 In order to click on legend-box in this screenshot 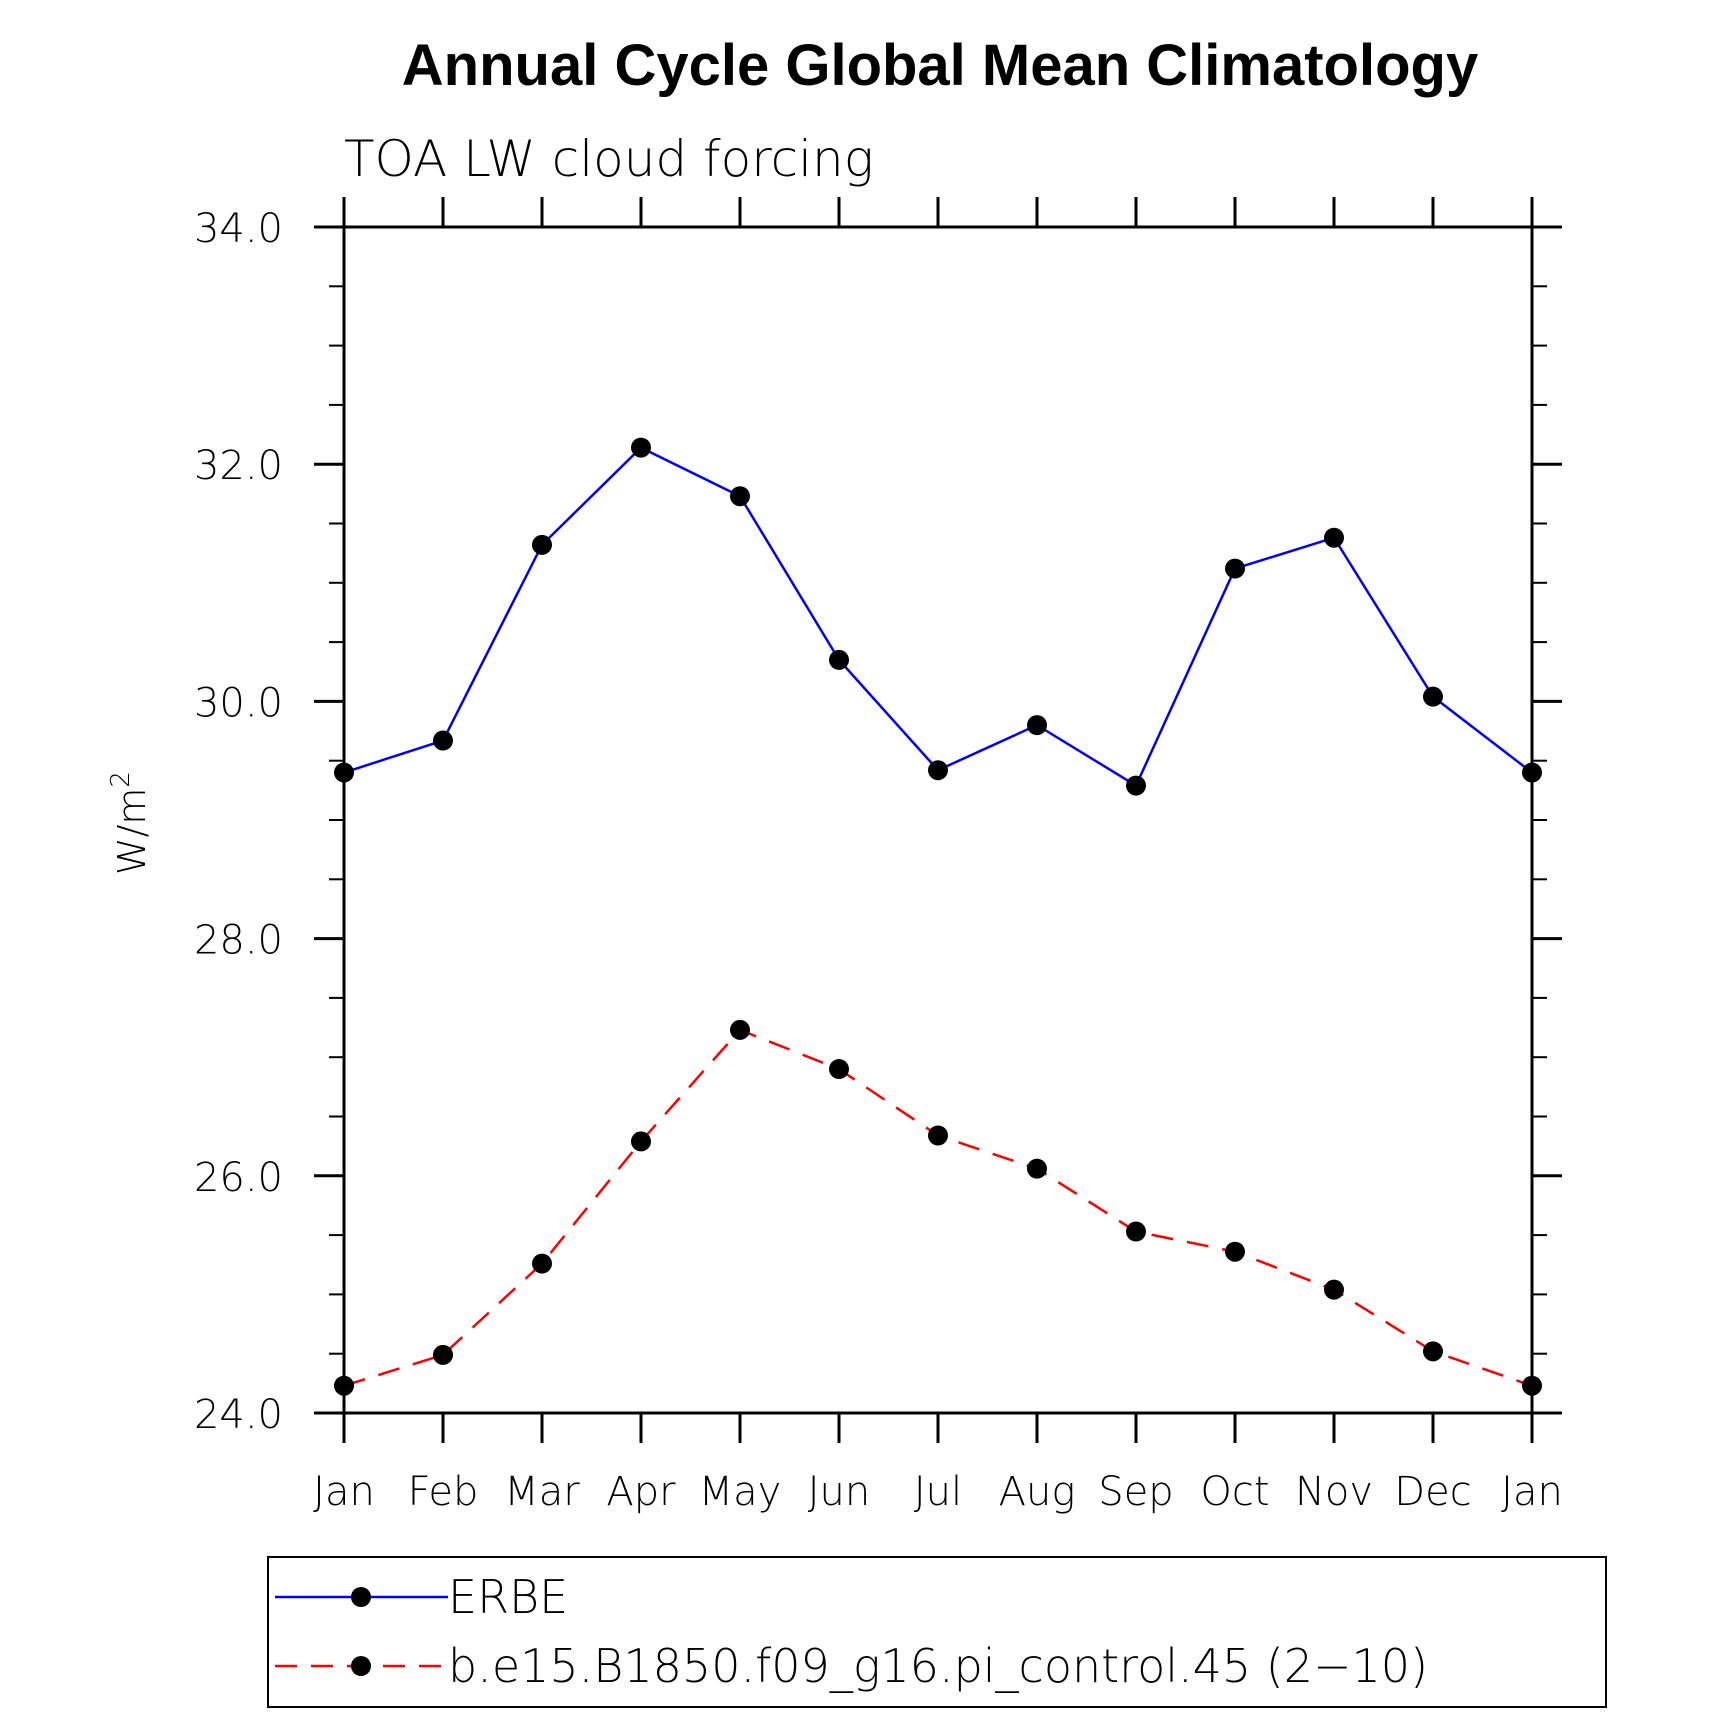, I will do `click(937, 1632)`.